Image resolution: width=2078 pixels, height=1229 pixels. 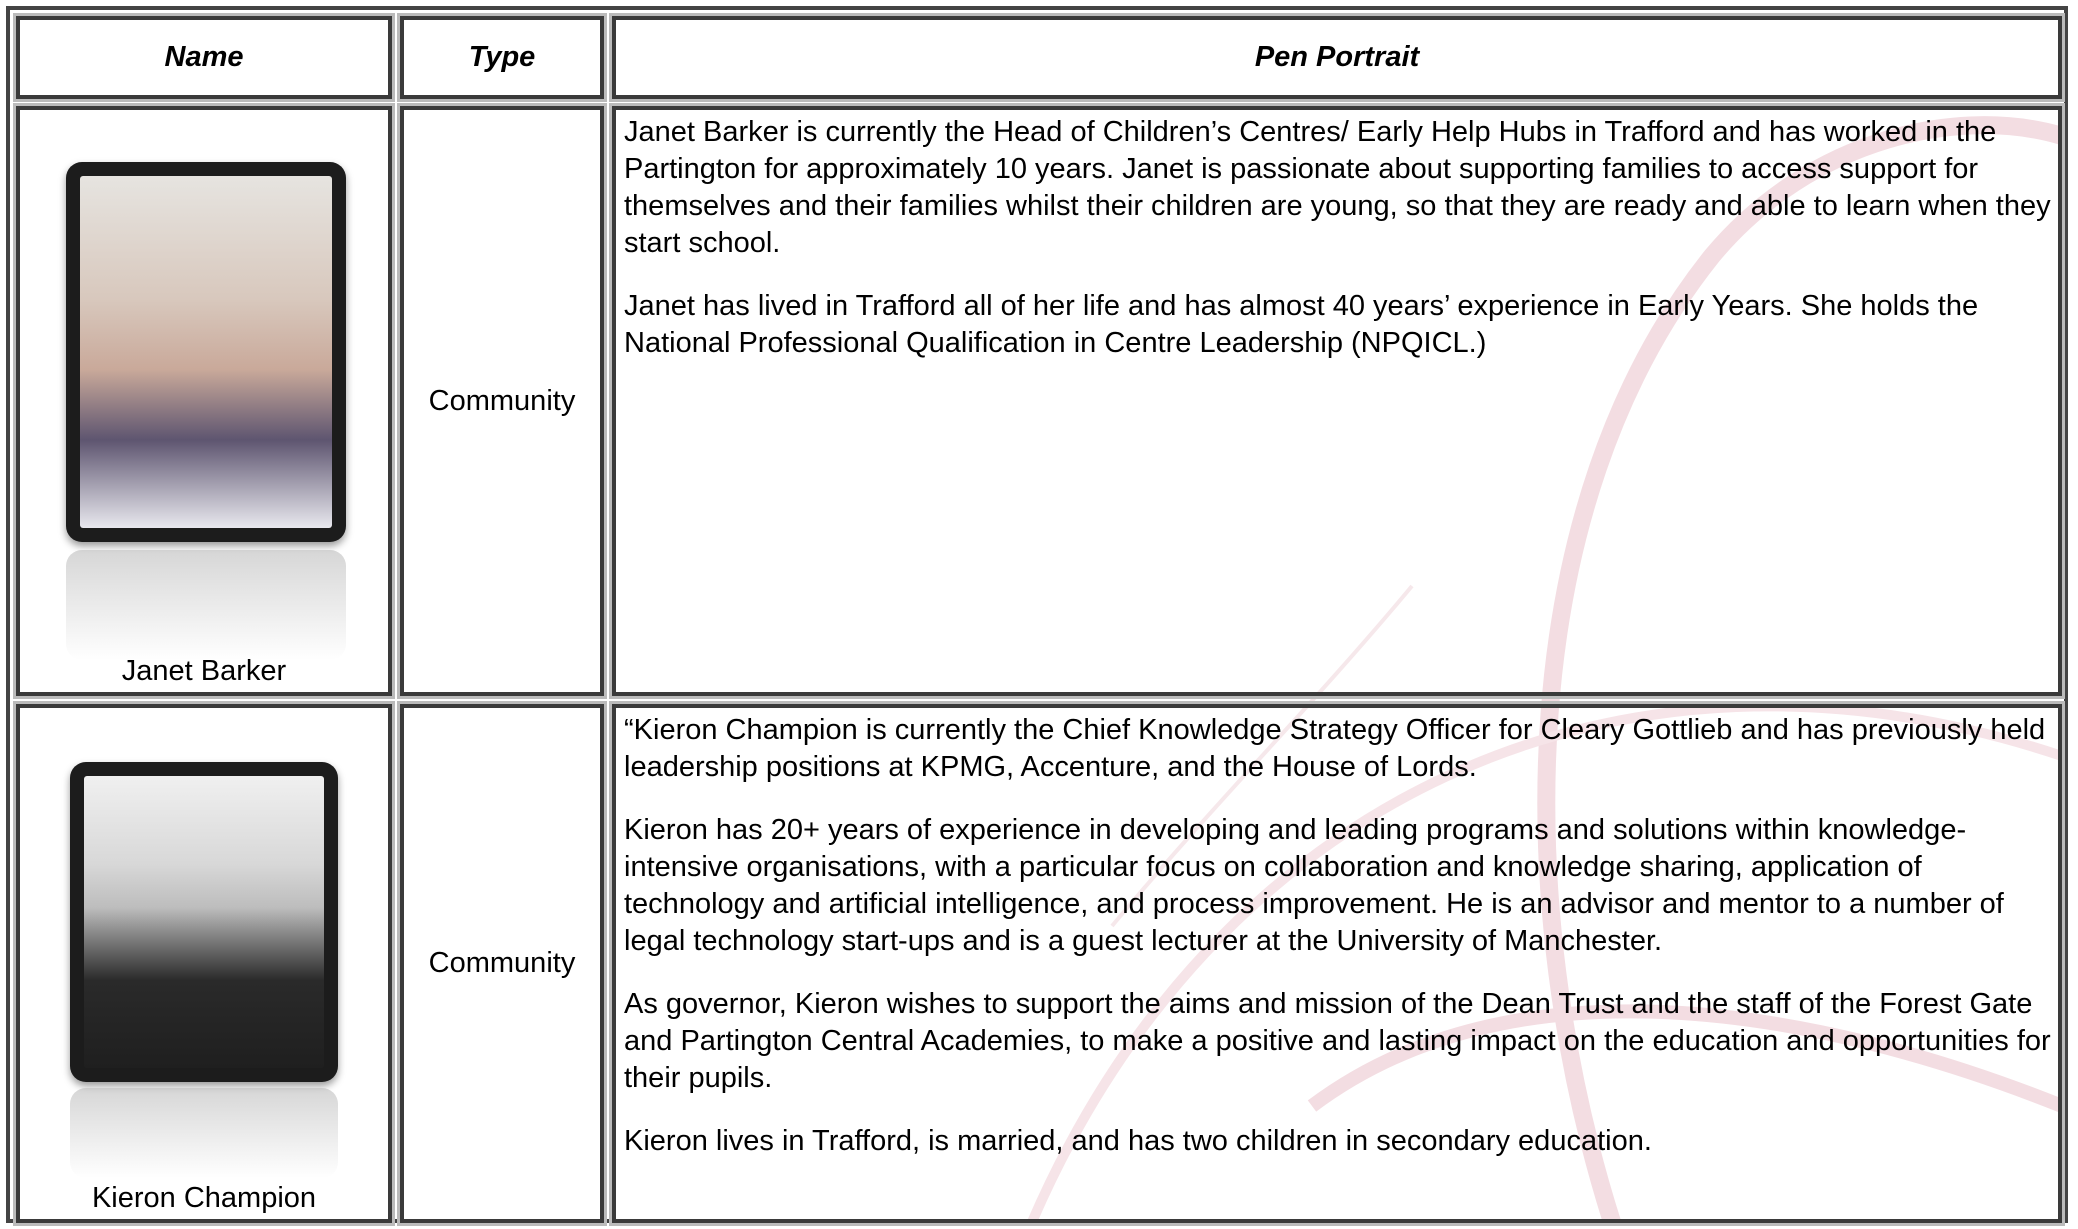 I want to click on person-name: Kieron Champion, so click(x=204, y=1198).